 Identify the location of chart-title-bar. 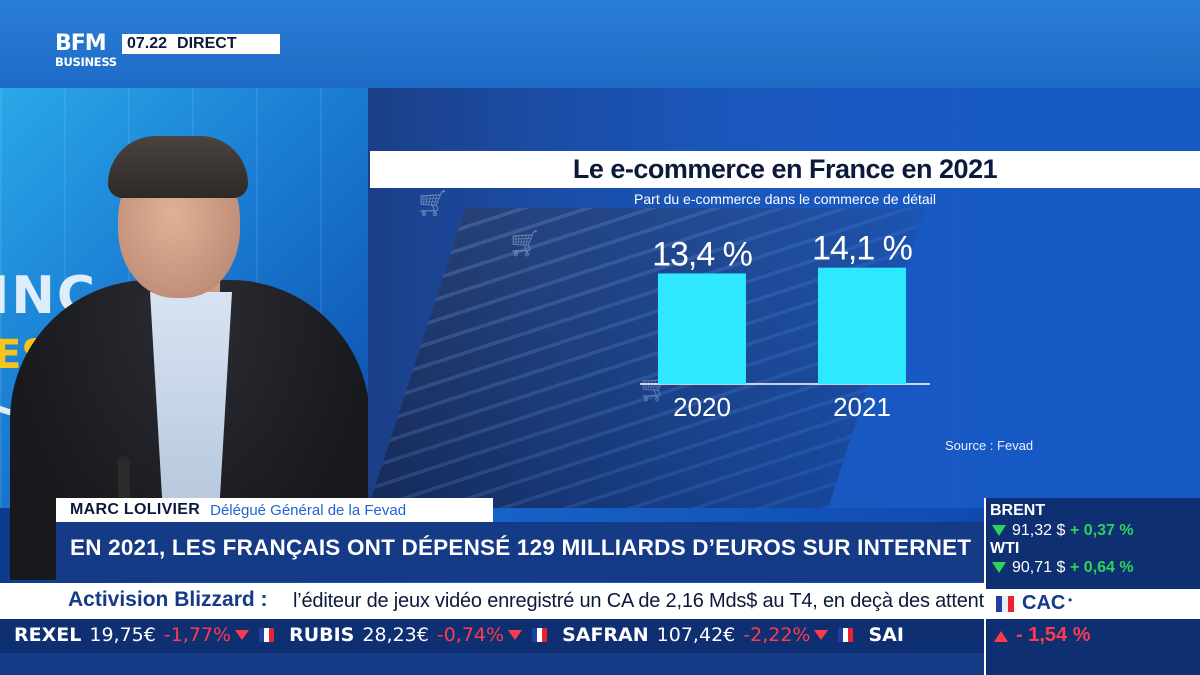
(785, 169).